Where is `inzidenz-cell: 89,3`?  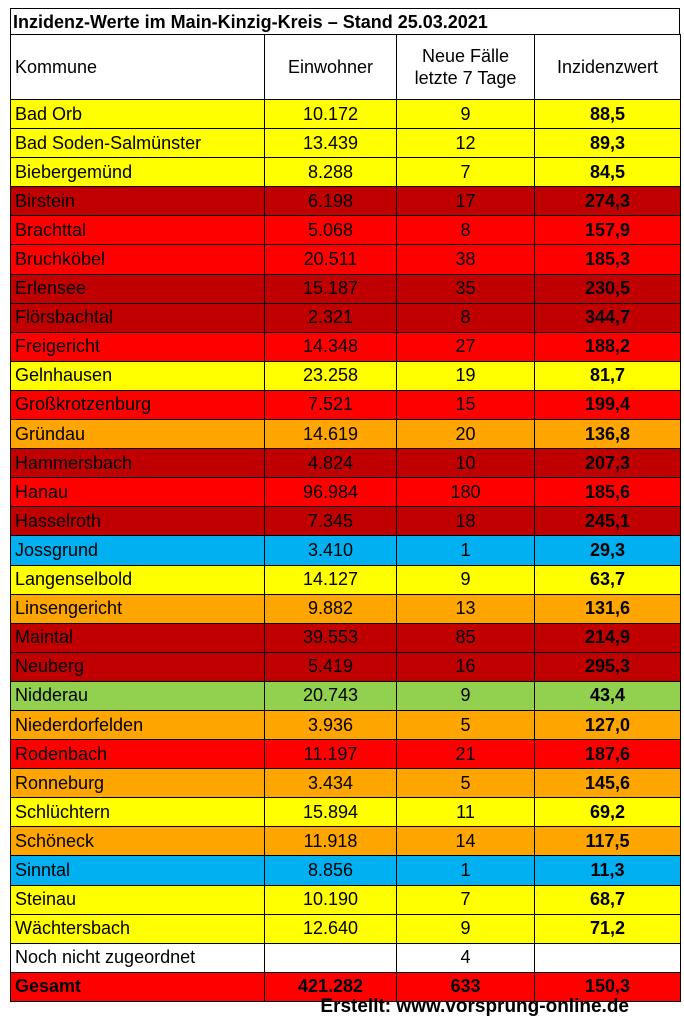
inzidenz-cell: 89,3 is located at coordinates (607, 143).